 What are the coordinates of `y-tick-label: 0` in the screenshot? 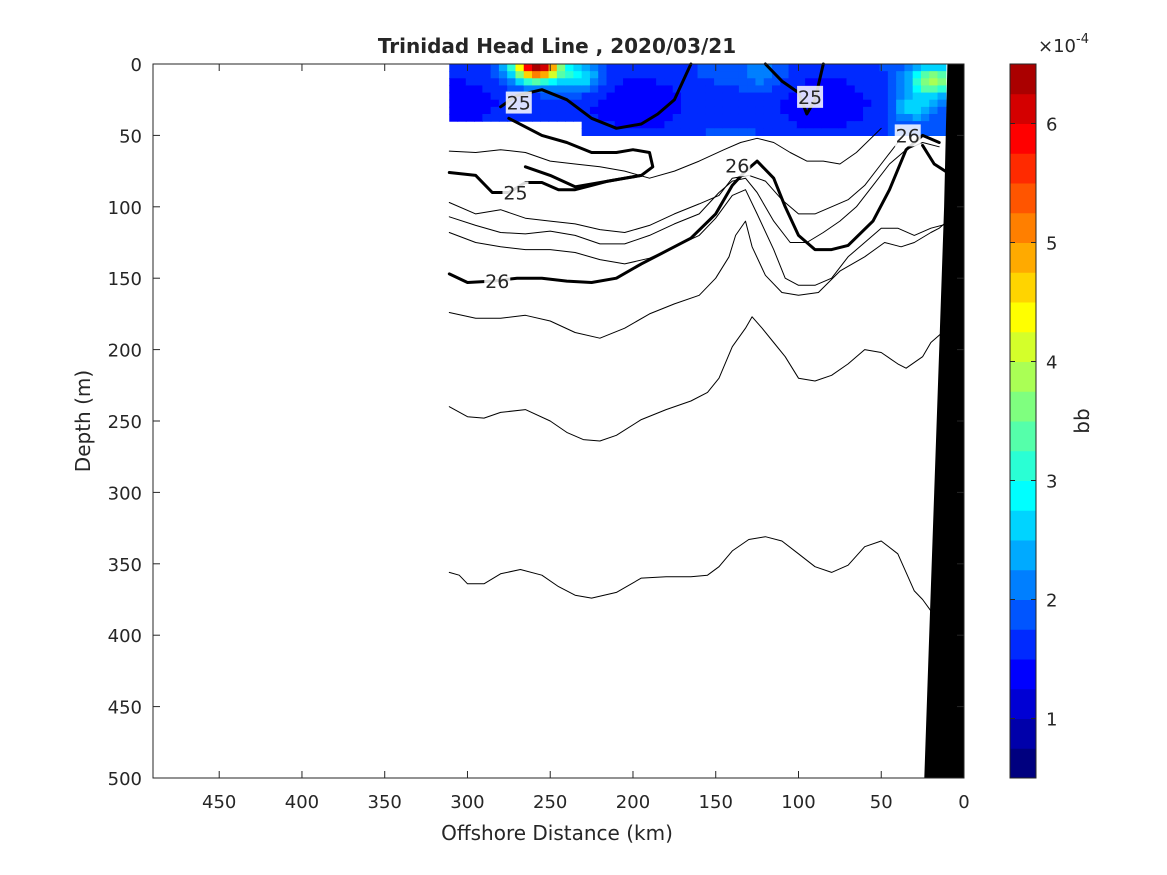 It's located at (136, 65).